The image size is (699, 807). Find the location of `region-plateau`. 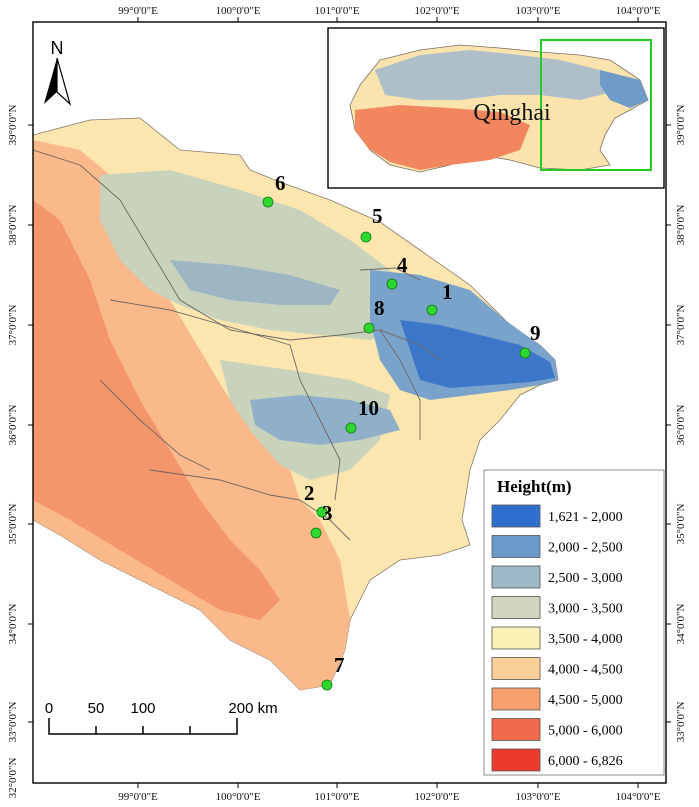

region-plateau is located at coordinates (260, 255).